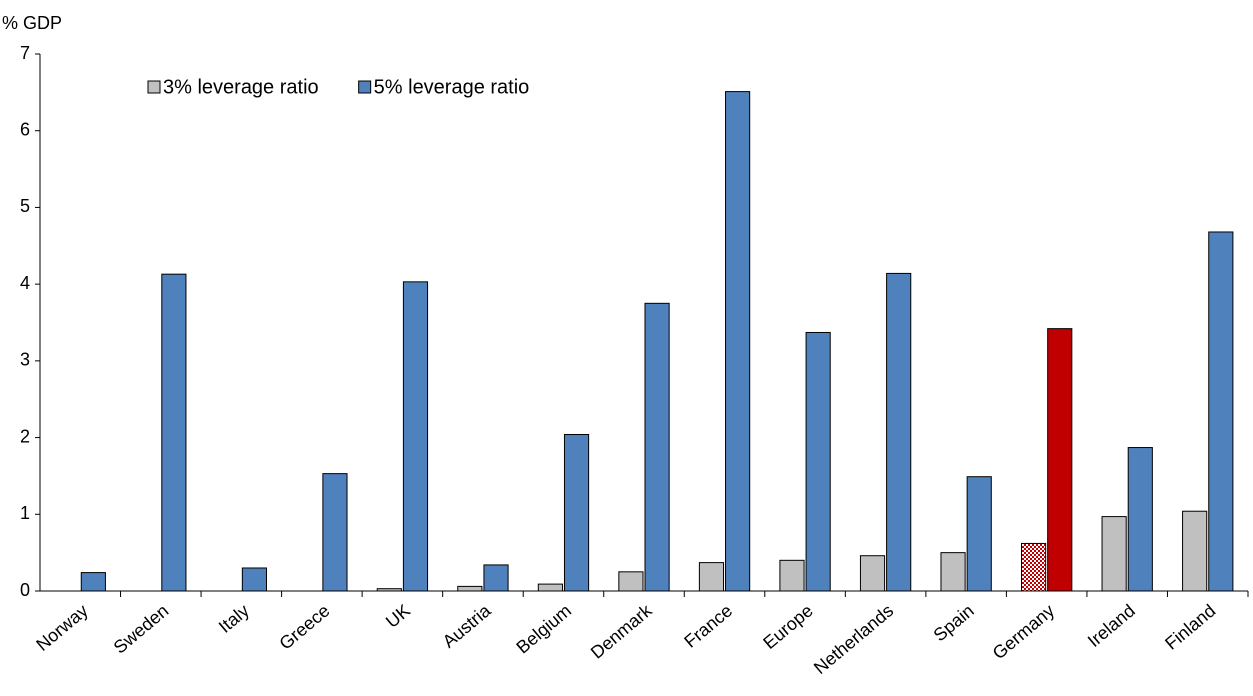 This screenshot has height=696, width=1253. What do you see at coordinates (1111, 625) in the screenshot?
I see `x-tick-label: Ireland` at bounding box center [1111, 625].